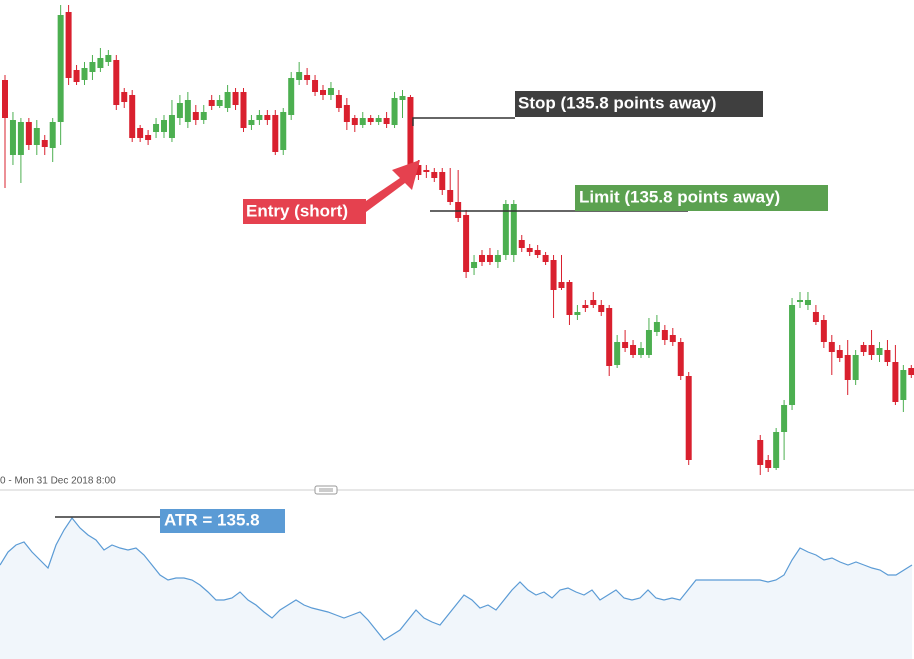 The image size is (914, 659). What do you see at coordinates (58, 481) in the screenshot?
I see `x-label: 0 - Mon 31 Dec 2018 8:00` at bounding box center [58, 481].